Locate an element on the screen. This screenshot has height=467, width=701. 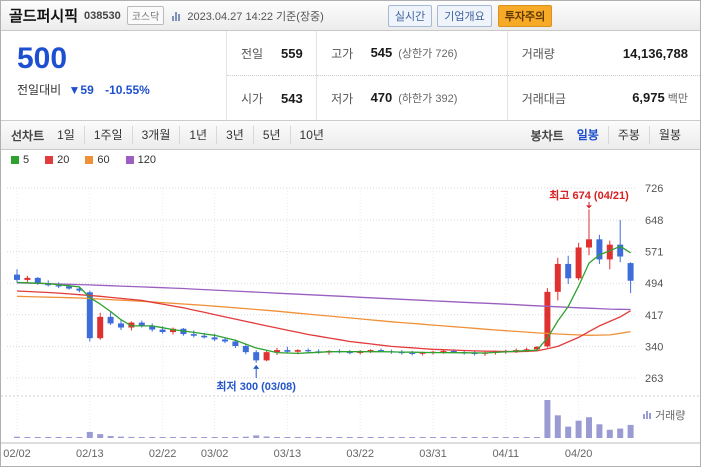
price-summary: 500 전일대비 ▼59 -10.55% is located at coordinates (114, 75).